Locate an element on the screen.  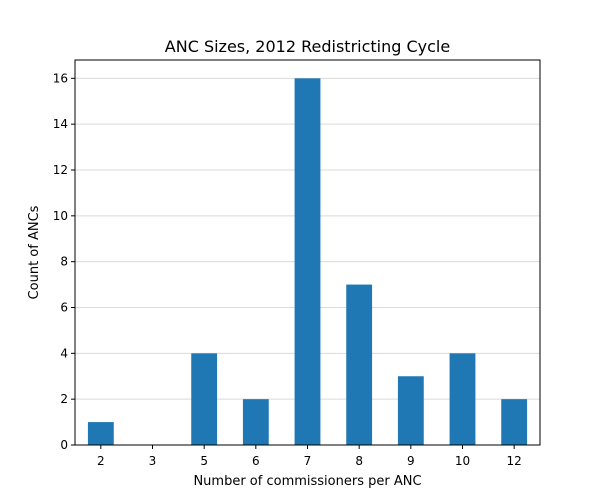
x-tick-label: 10 is located at coordinates (462, 461).